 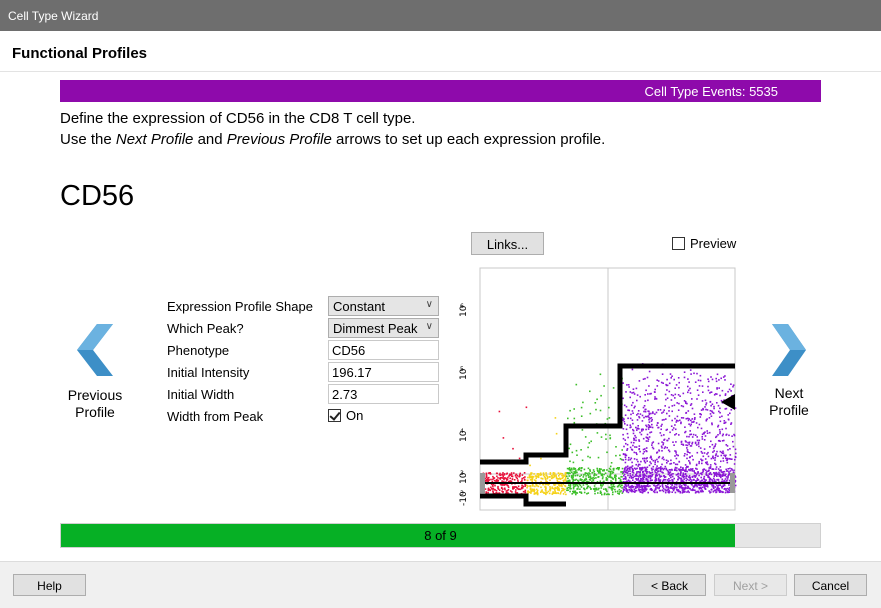 I want to click on width-from-peak-checkbox: On, so click(x=345, y=415).